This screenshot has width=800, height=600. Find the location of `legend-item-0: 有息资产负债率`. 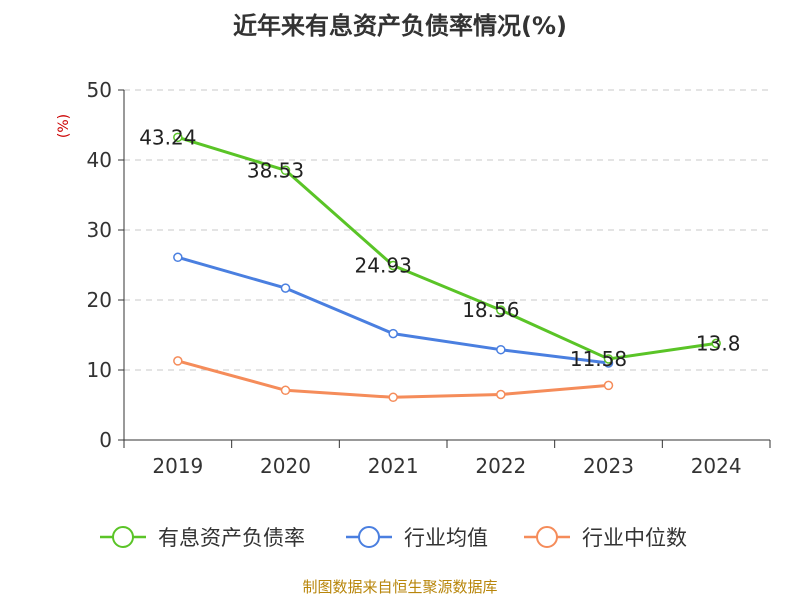

legend-item-0: 有息资产负债率 is located at coordinates (202, 538).